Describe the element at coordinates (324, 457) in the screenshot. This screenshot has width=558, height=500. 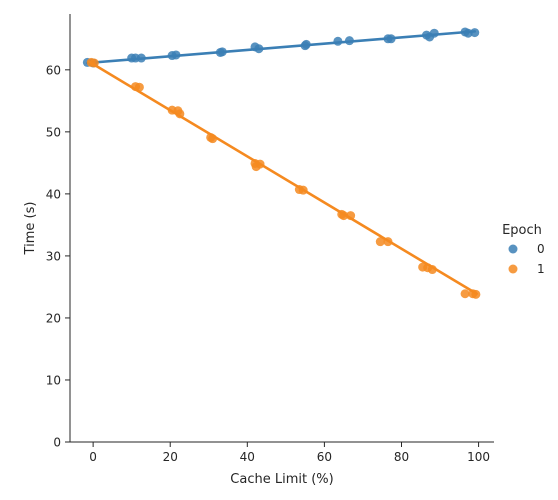
I see `x-tick-label: 60` at that location.